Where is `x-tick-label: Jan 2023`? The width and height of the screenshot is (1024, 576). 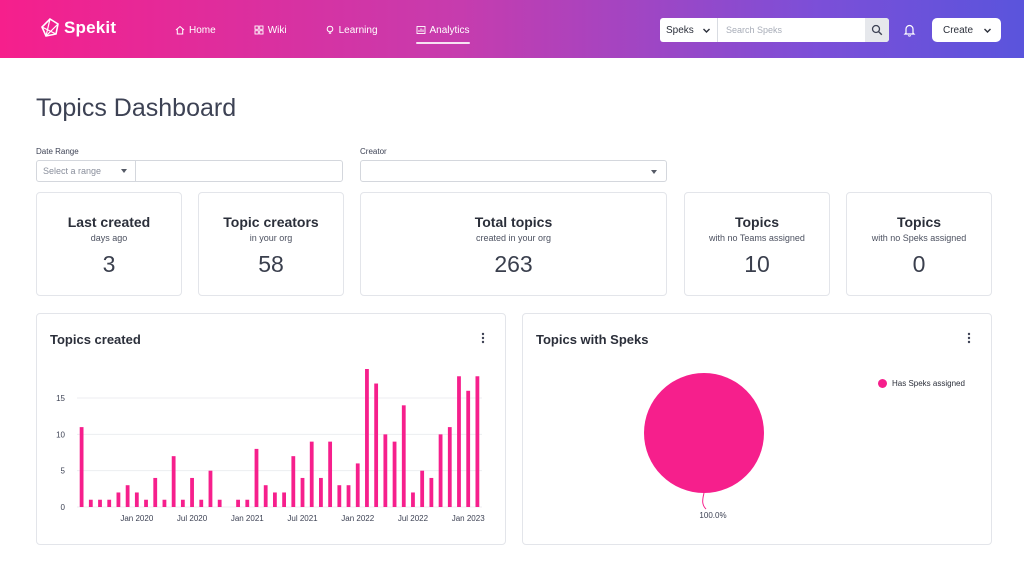
x-tick-label: Jan 2023 is located at coordinates (468, 518).